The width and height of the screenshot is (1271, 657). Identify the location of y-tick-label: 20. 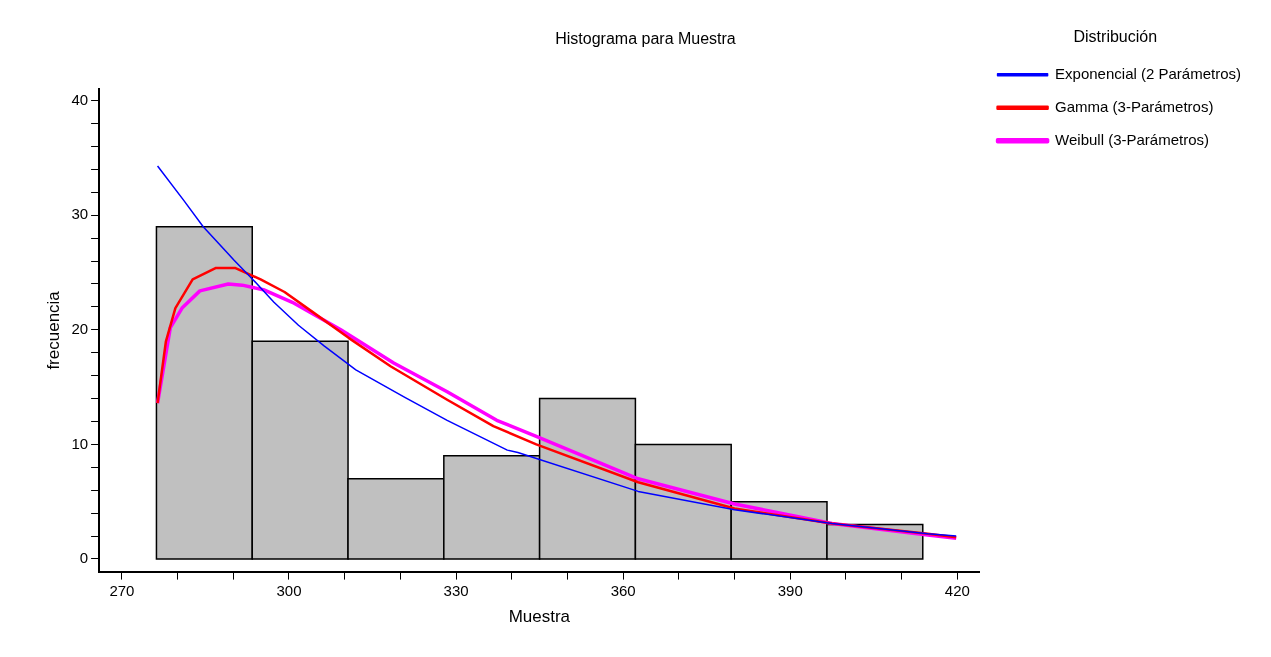
(80, 328).